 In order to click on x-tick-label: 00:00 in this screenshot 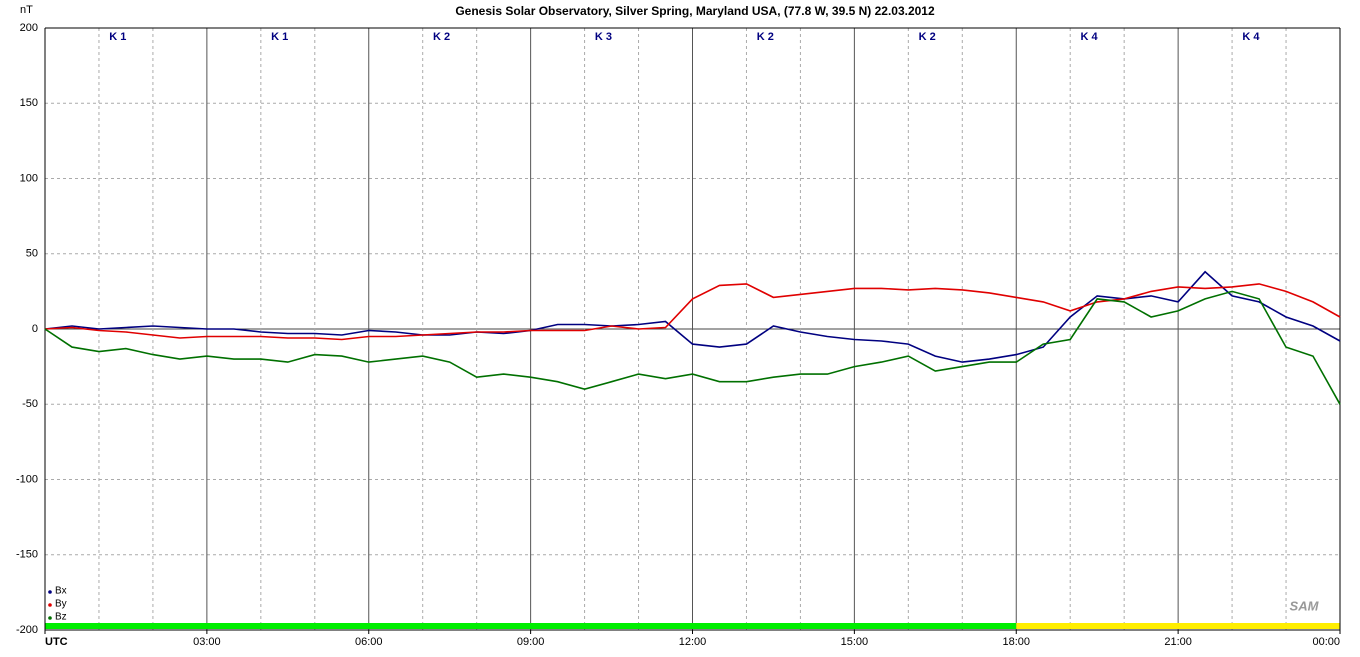, I will do `click(1326, 642)`.